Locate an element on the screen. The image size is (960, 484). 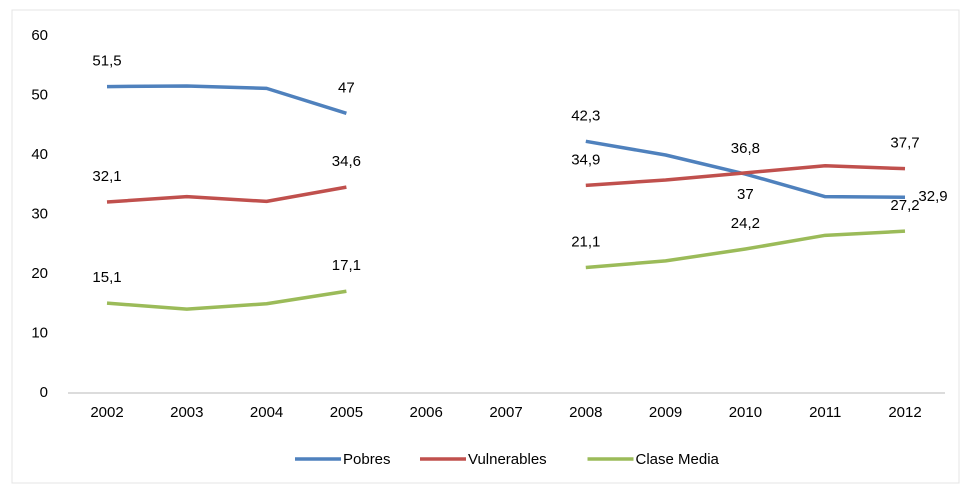
y-tick-label: 60 is located at coordinates (39, 35).